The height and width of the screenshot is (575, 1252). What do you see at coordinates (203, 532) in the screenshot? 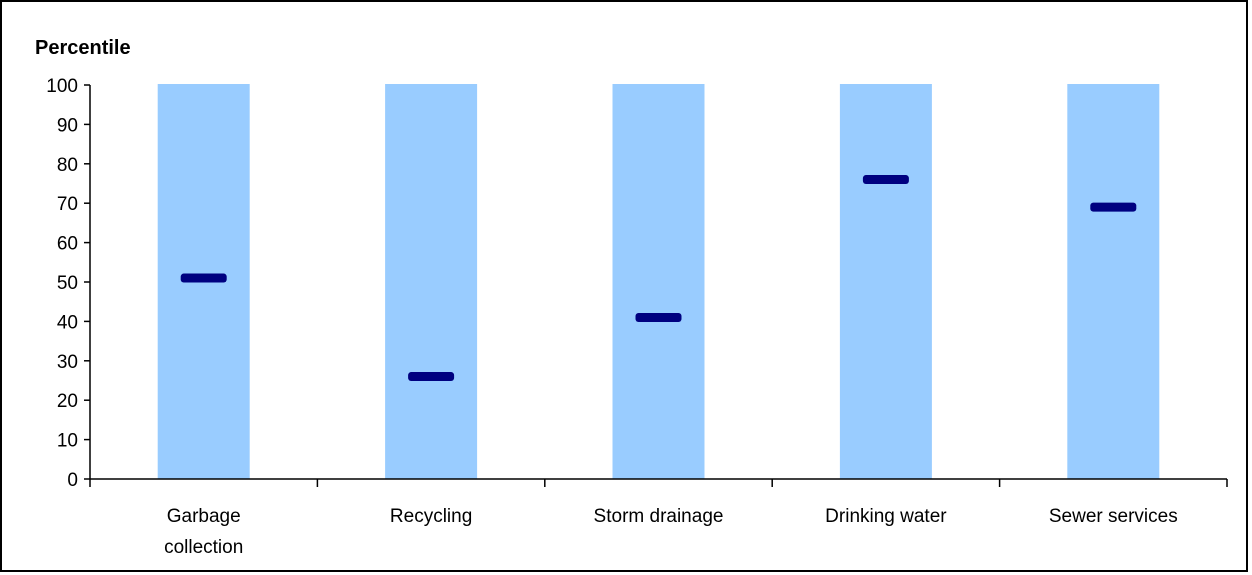
I see `x-category-label: Garbage collection` at bounding box center [203, 532].